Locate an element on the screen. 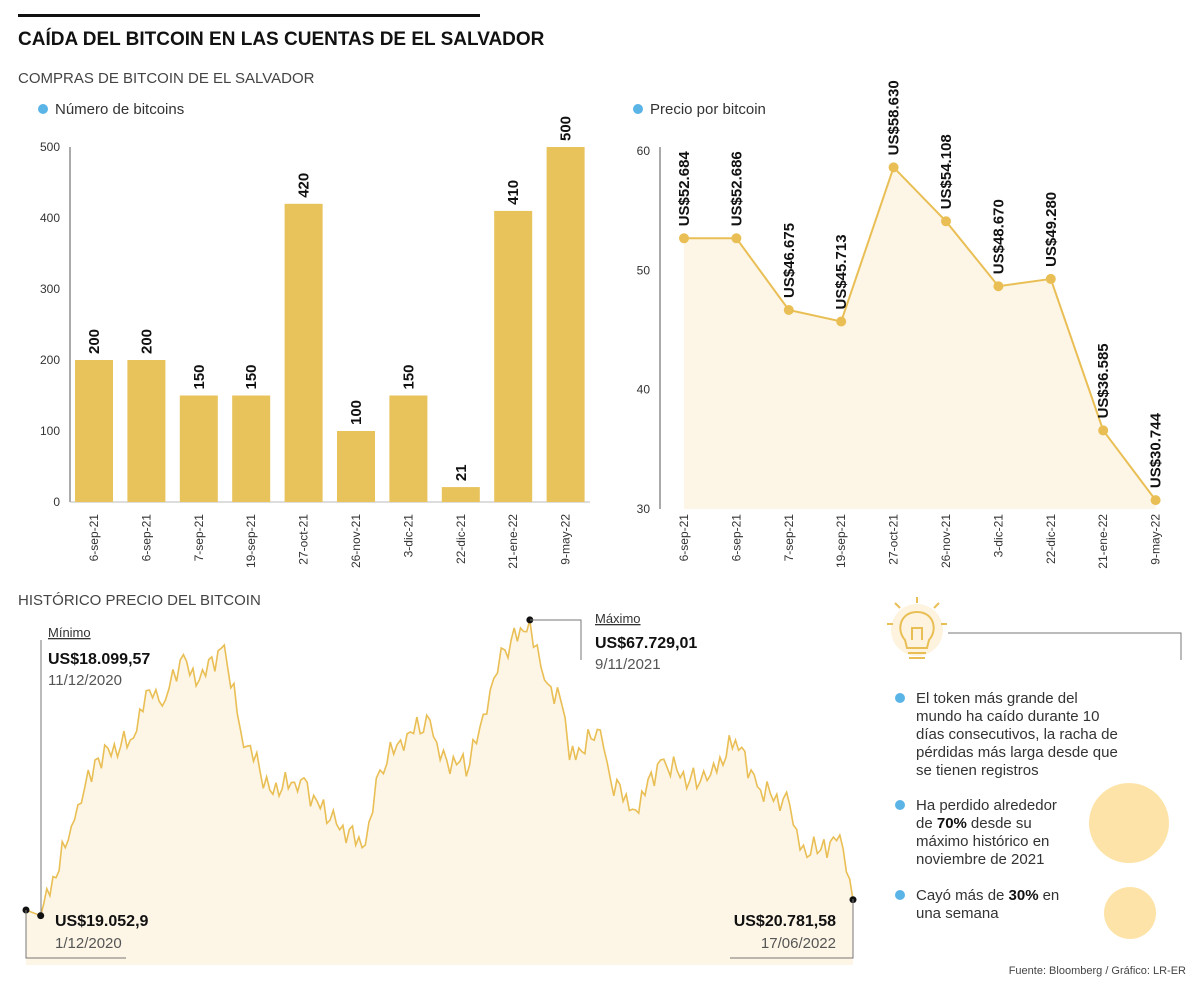 The image size is (1200, 989). annotation-start: US$19.052,9 1/12/2020 is located at coordinates (87, 934).